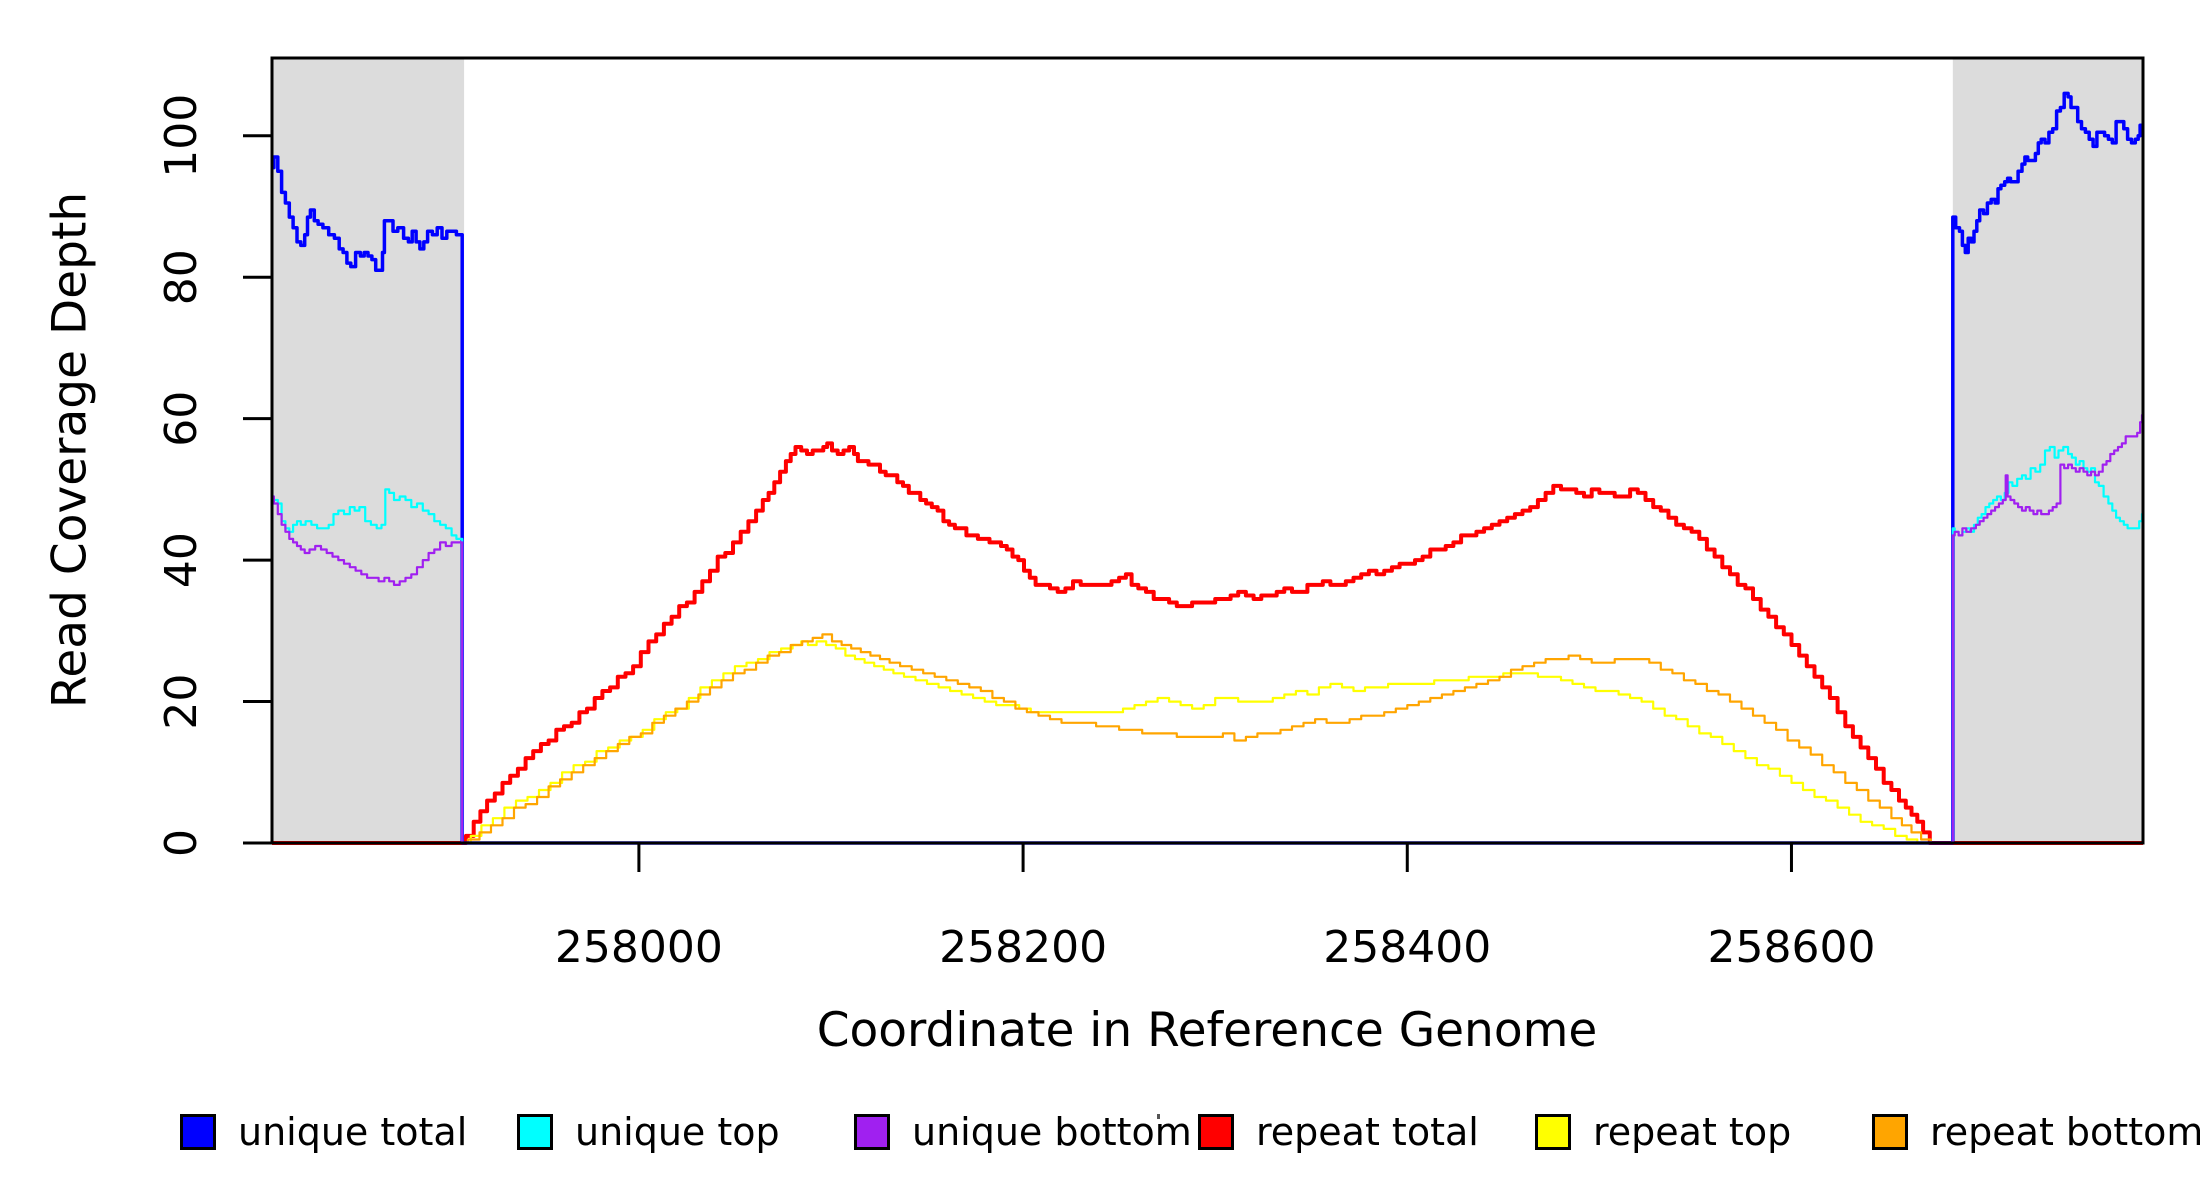  I want to click on x-axis-title: Coordinate in Reference Genome, so click(1207, 1030).